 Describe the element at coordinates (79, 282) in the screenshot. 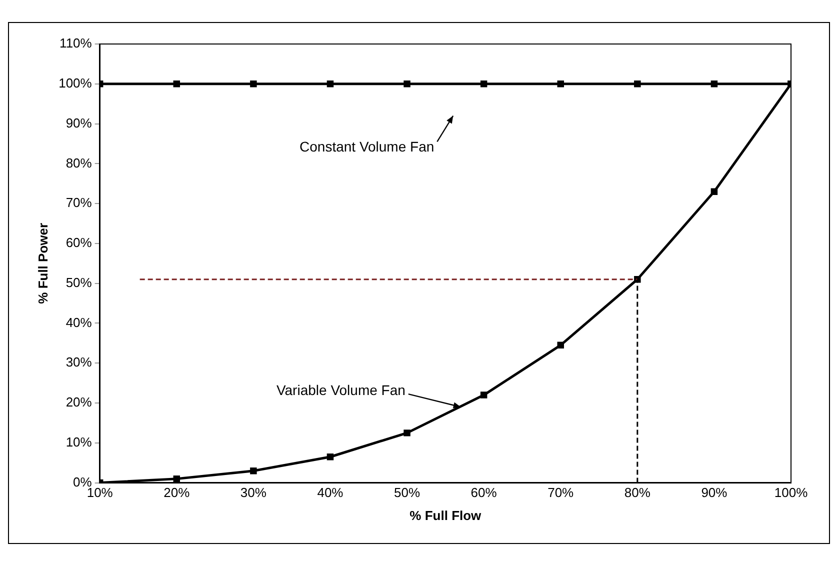

I see `y-tick-label: 50%` at that location.